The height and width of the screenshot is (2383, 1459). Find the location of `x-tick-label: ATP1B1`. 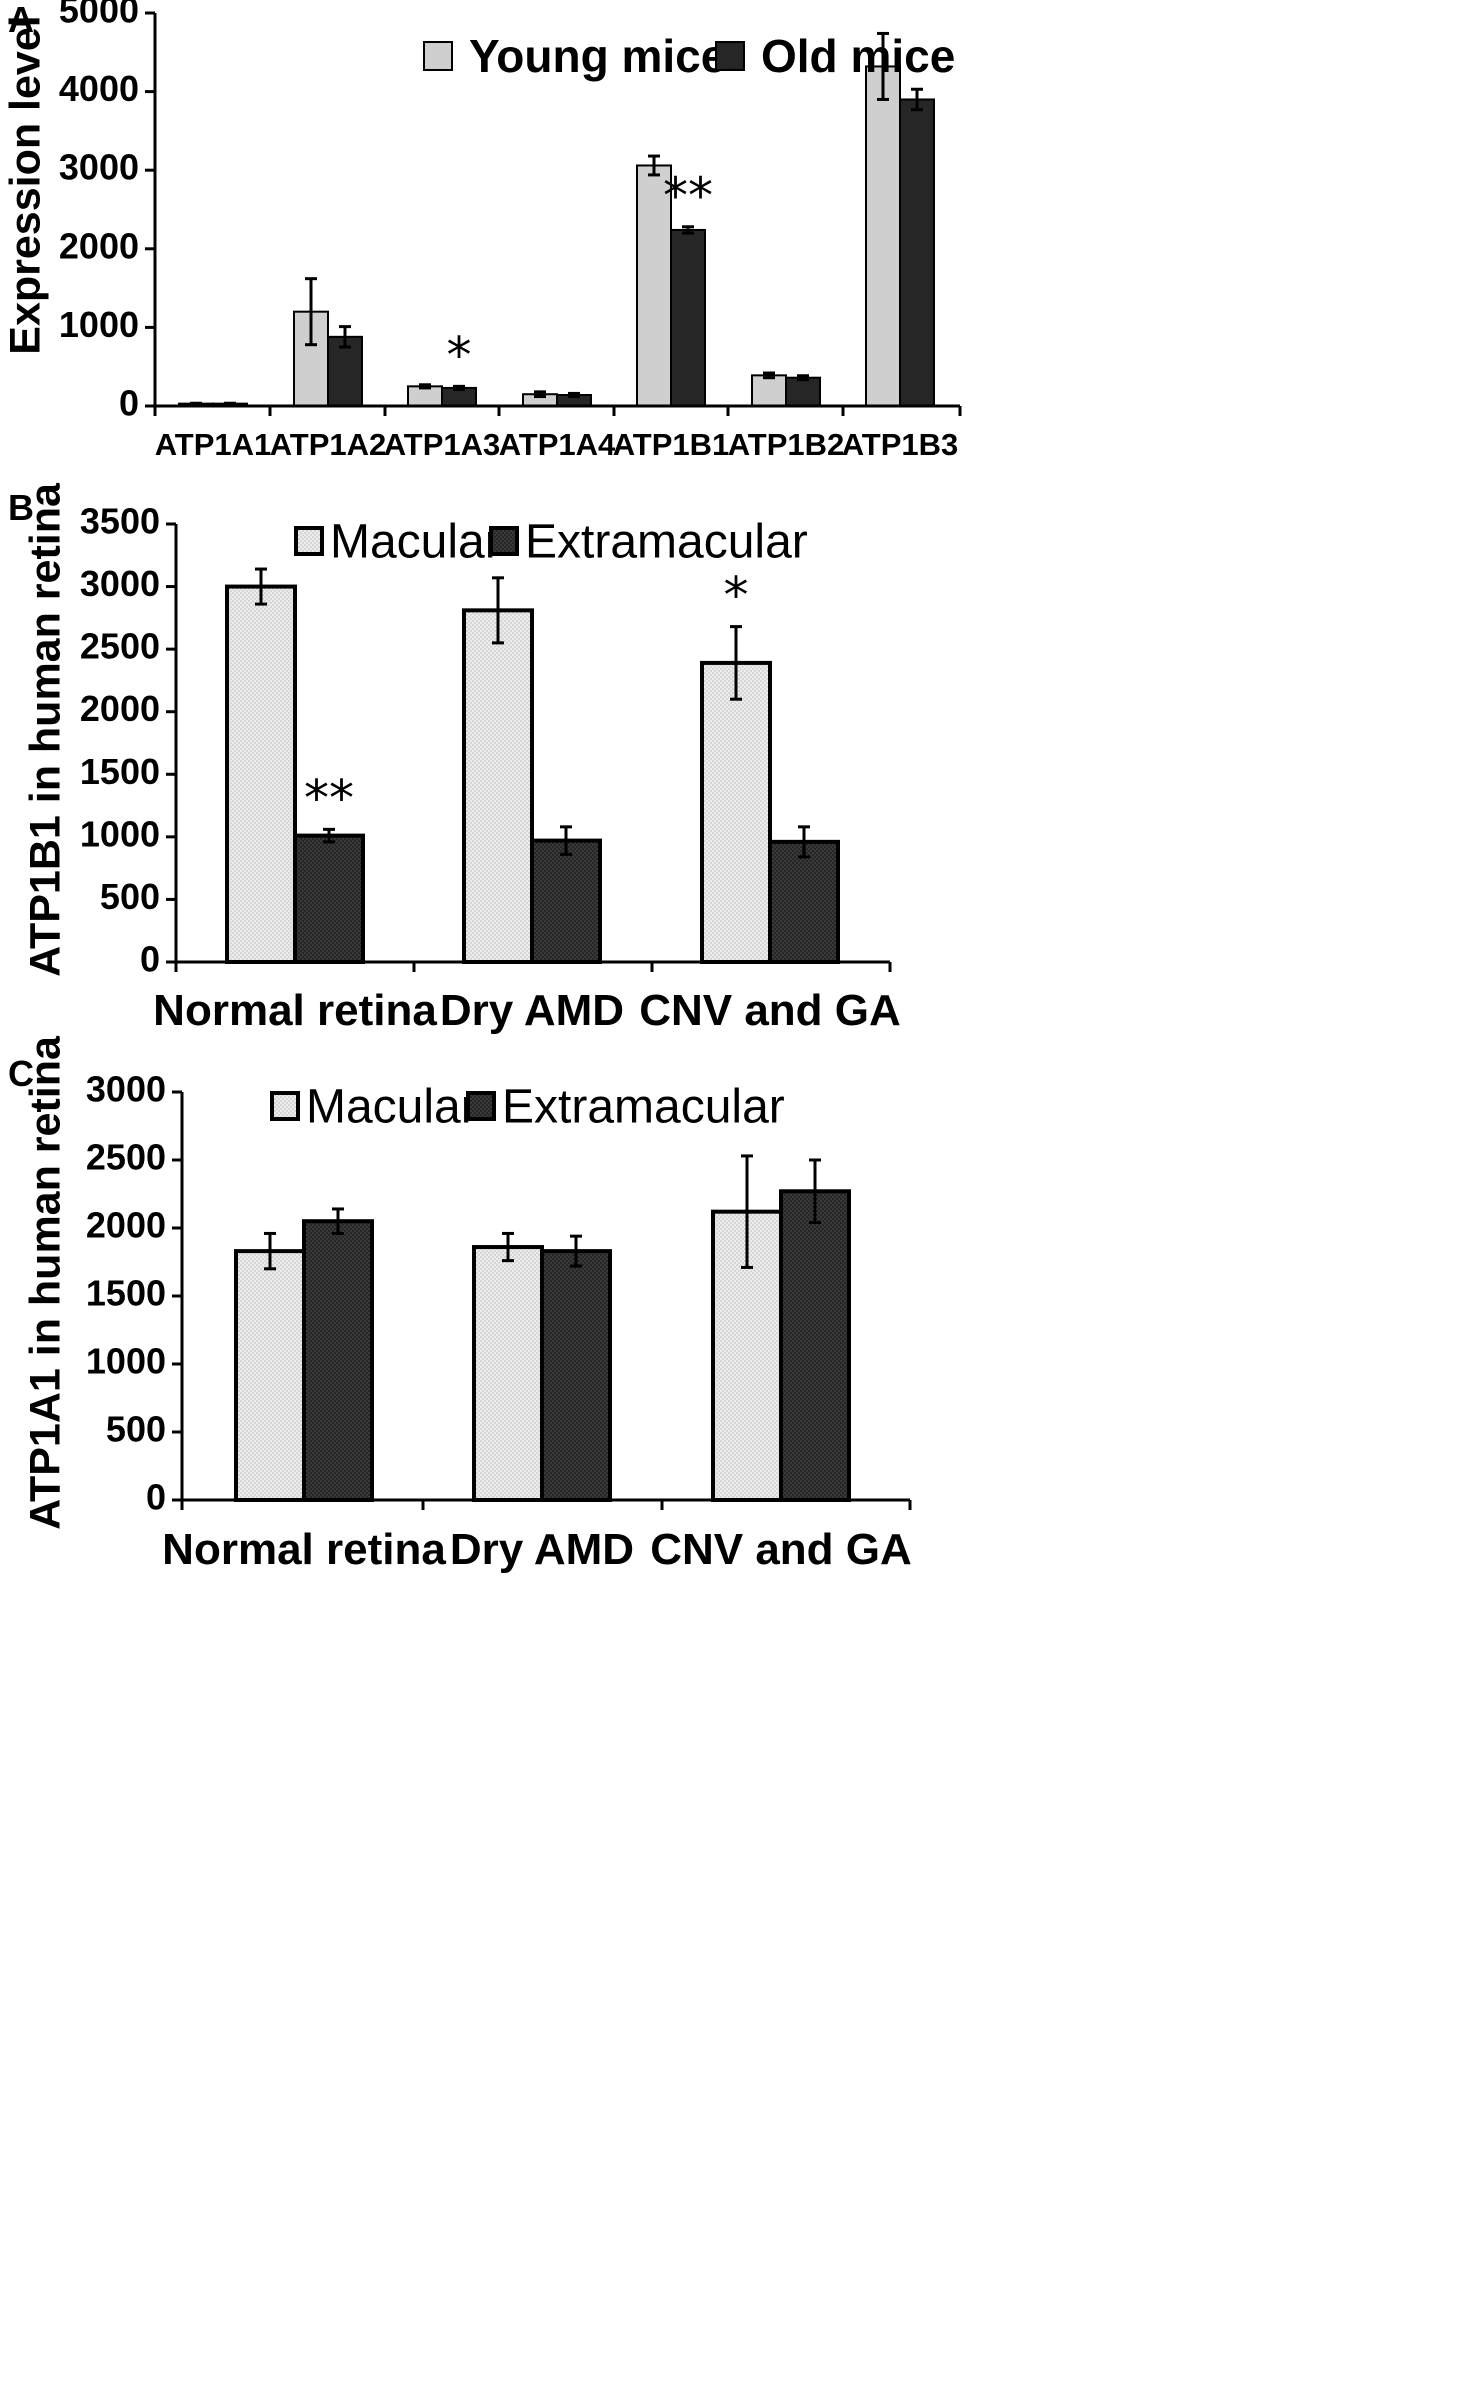

x-tick-label: ATP1B1 is located at coordinates (671, 444).